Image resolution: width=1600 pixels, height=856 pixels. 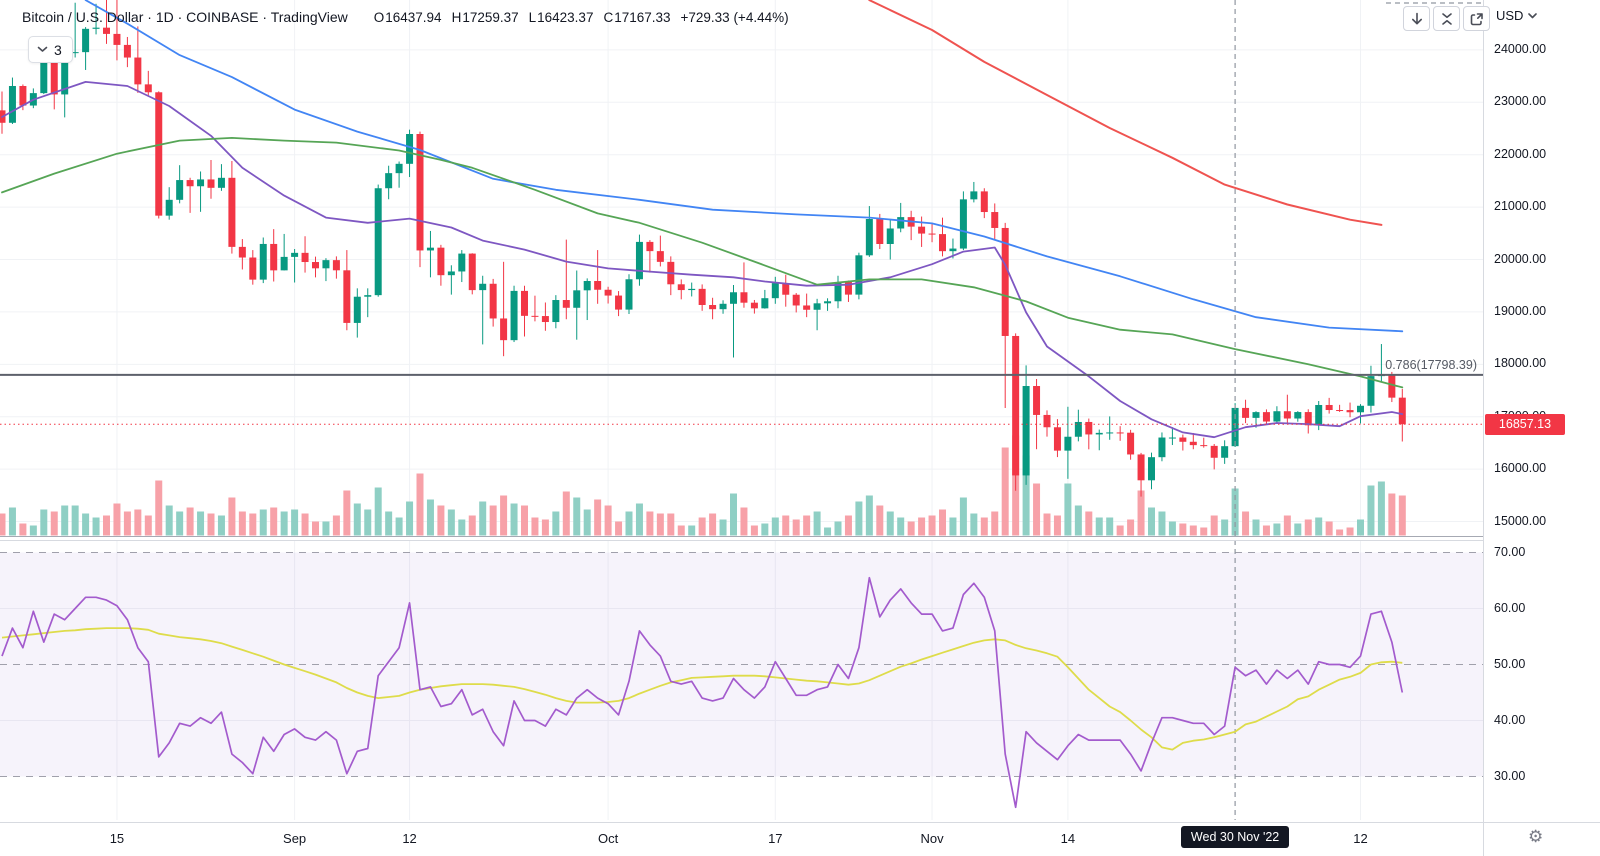 I want to click on rsi-axis-tick: 30.00, so click(x=1510, y=775).